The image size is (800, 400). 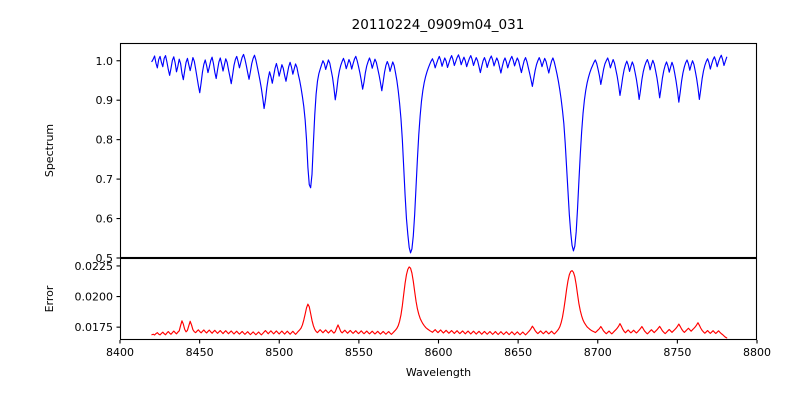 I want to click on error-y-ticks: 0.0175 0.0200 0.0225, so click(x=97, y=297).